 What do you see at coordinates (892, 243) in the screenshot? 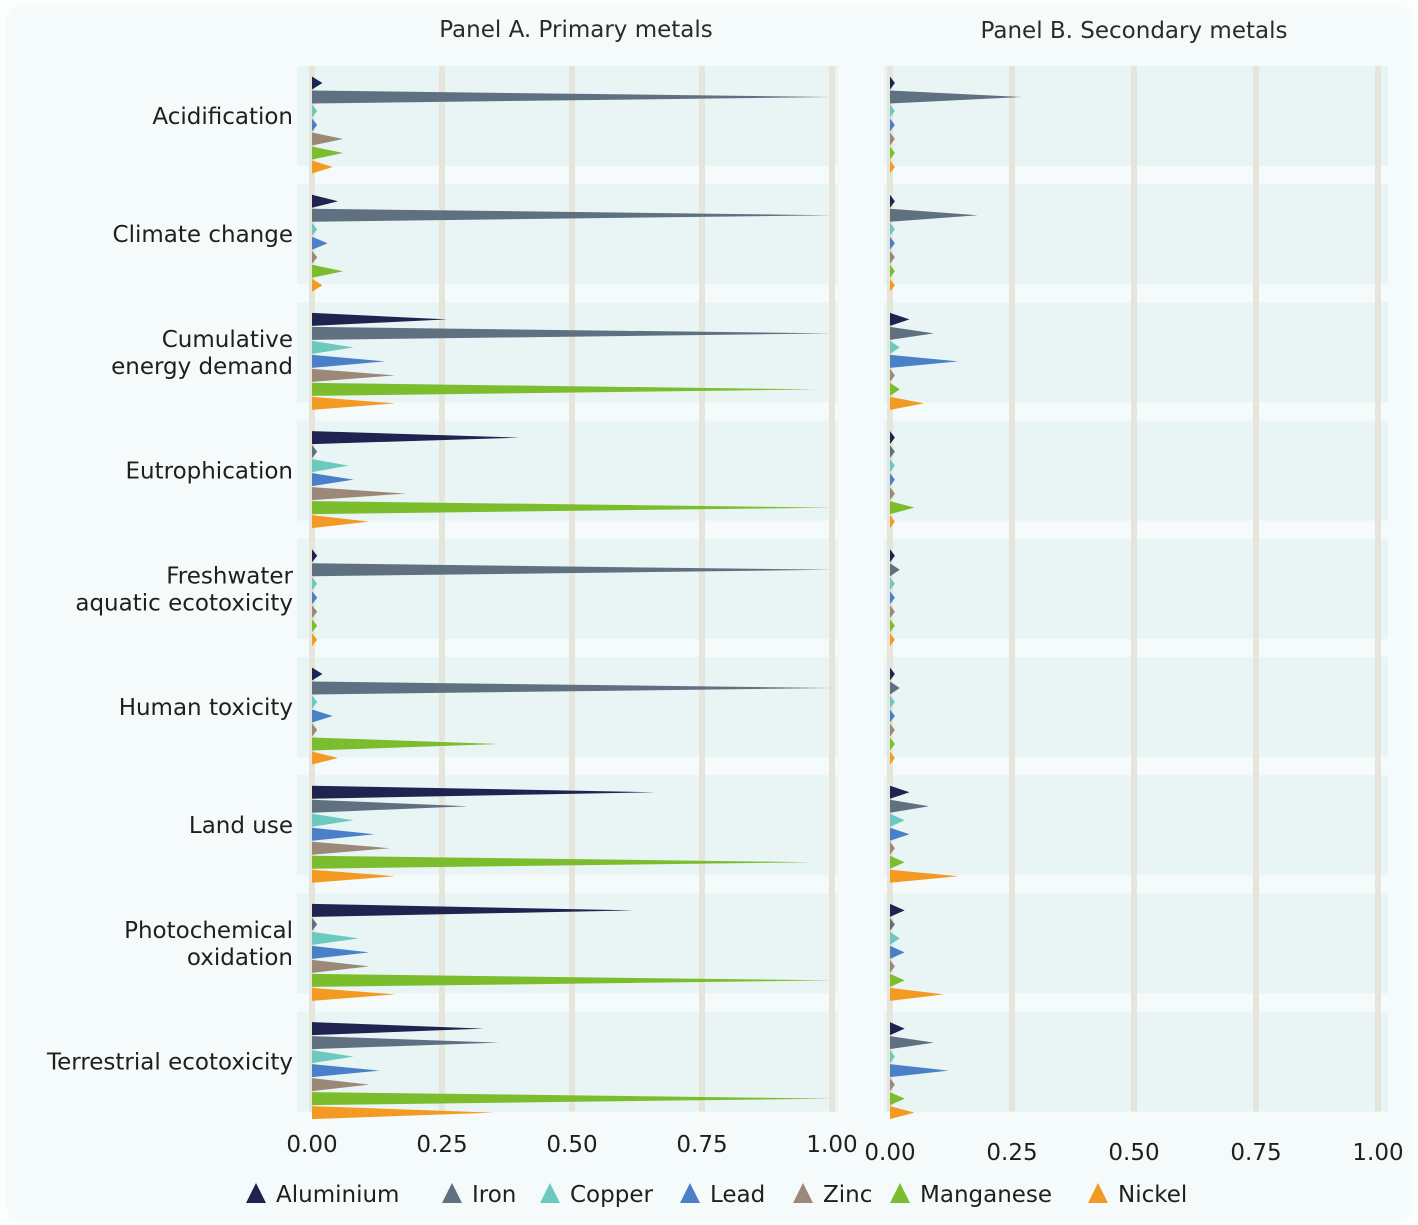
I see `bar-panel-b-climate-change-lead` at bounding box center [892, 243].